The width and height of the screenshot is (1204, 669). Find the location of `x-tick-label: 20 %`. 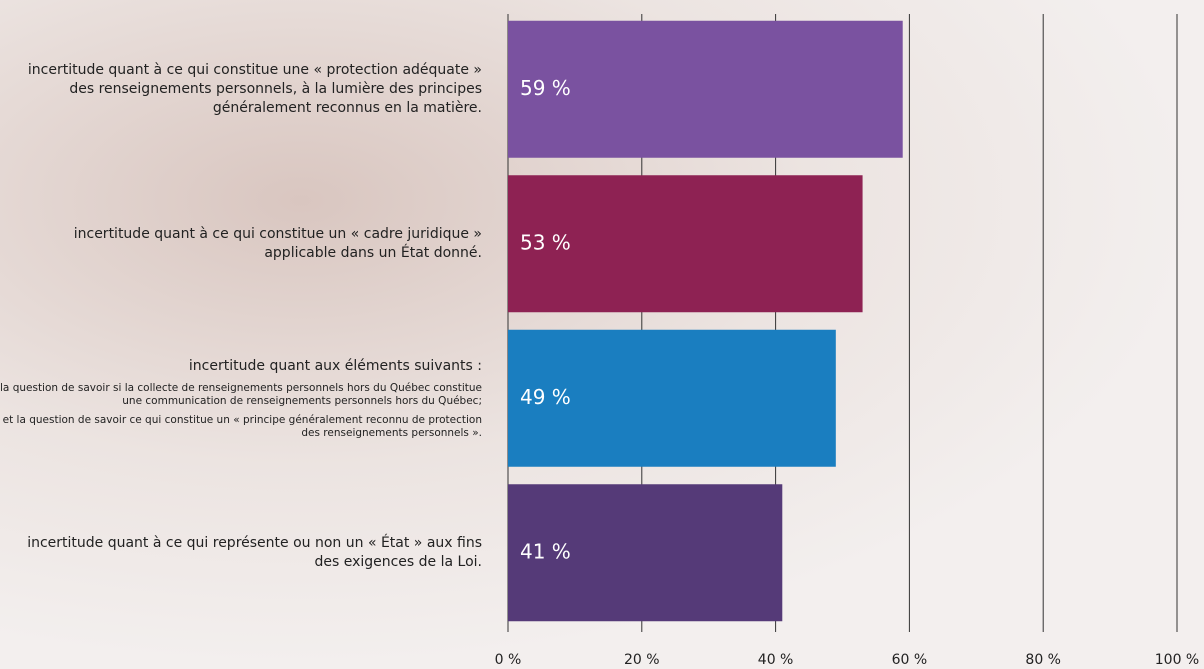

x-tick-label: 20 % is located at coordinates (642, 660).